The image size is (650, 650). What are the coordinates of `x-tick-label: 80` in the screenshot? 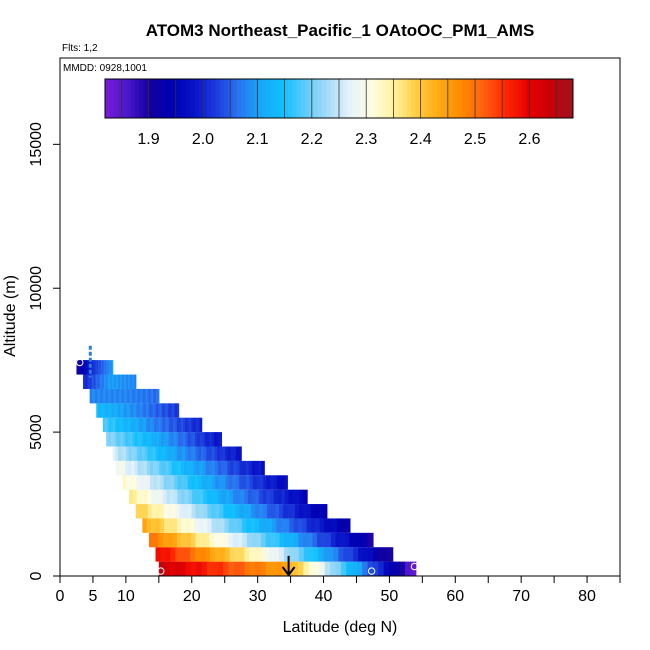 It's located at (587, 596).